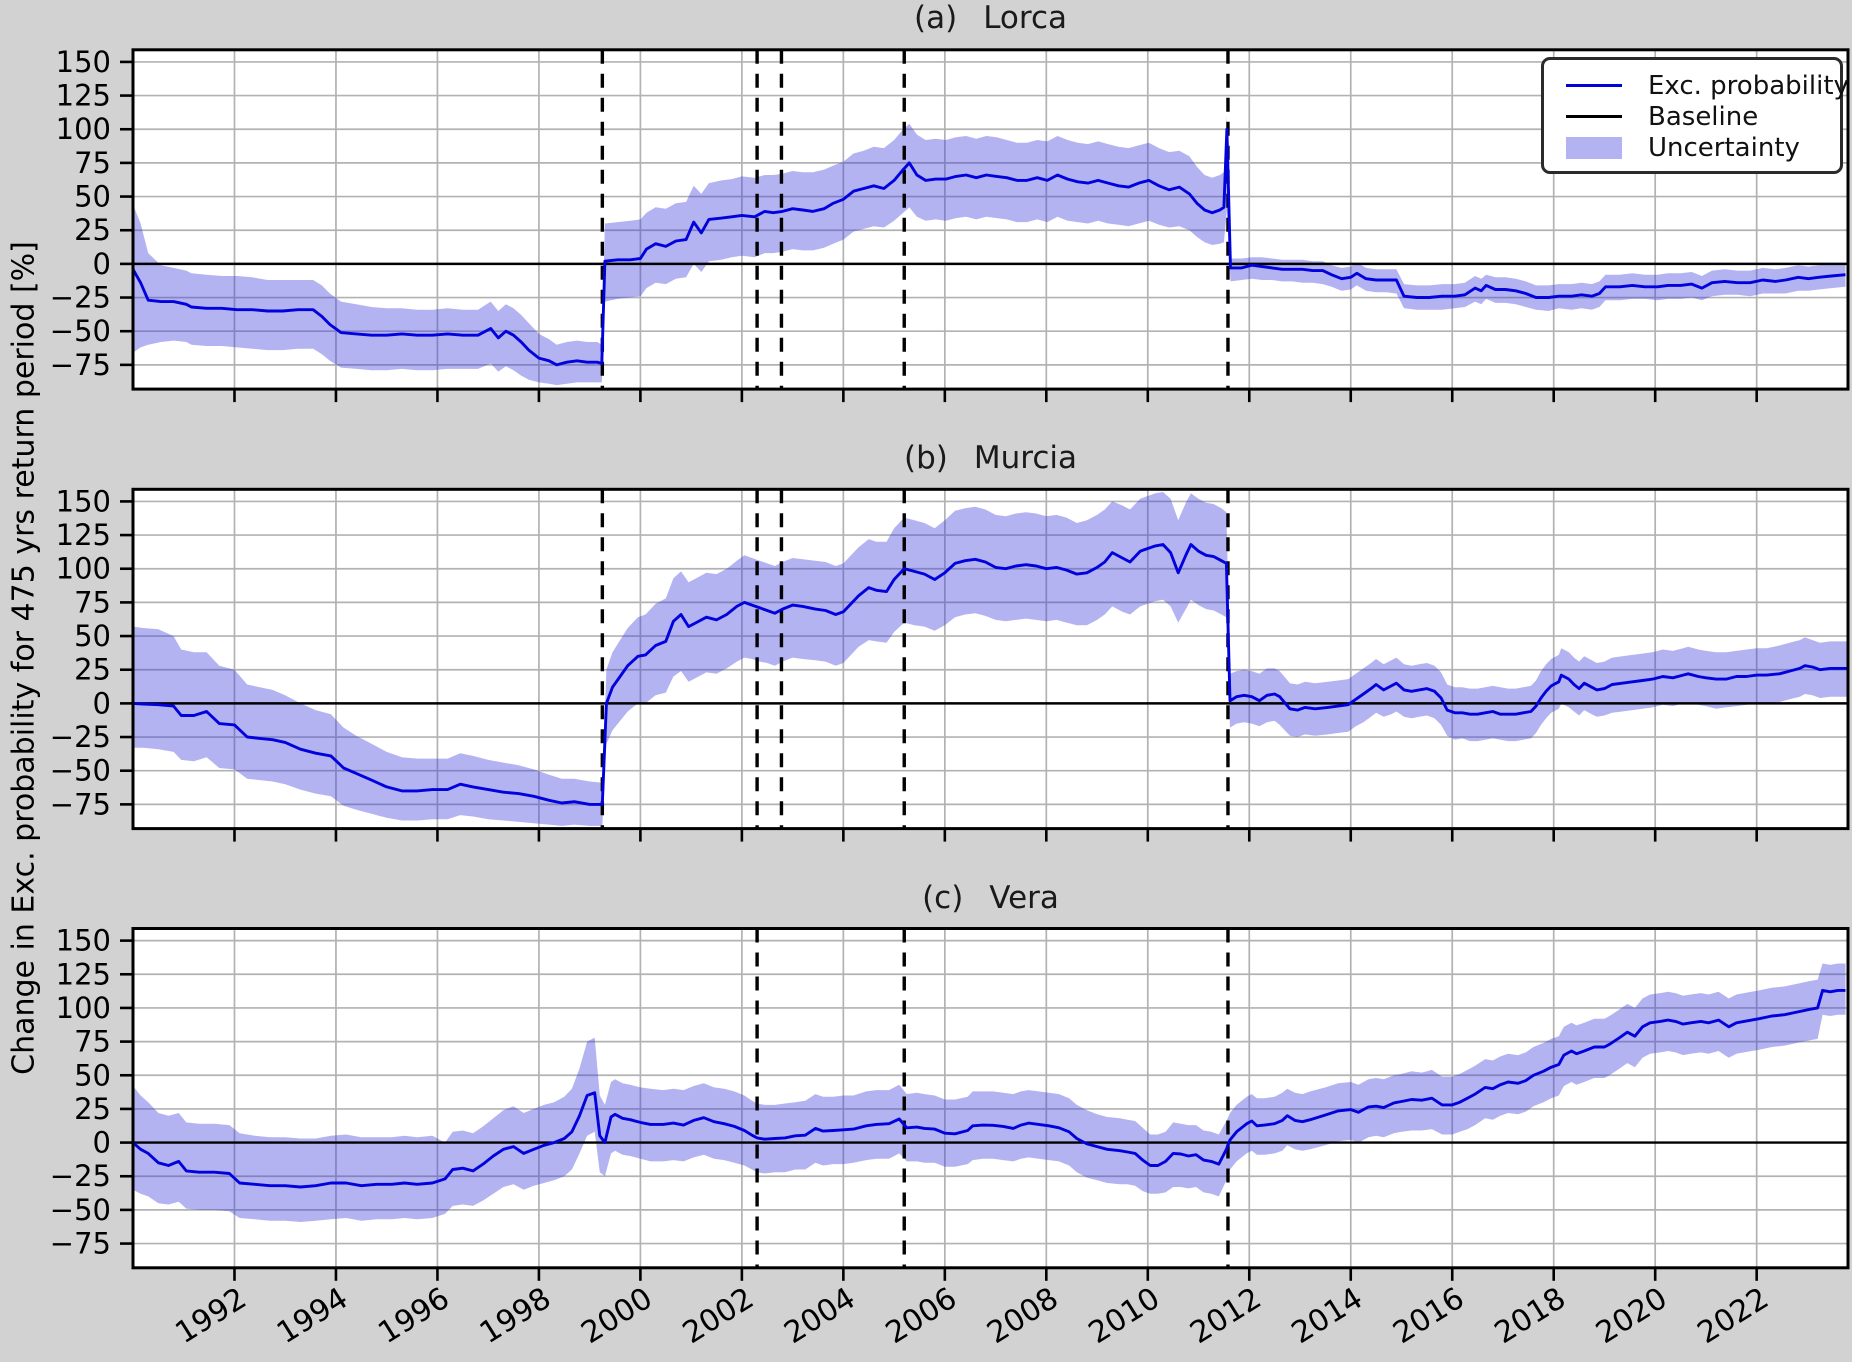 This screenshot has width=1852, height=1362. I want to click on x-tick-label: 2010, so click(1124, 1316).